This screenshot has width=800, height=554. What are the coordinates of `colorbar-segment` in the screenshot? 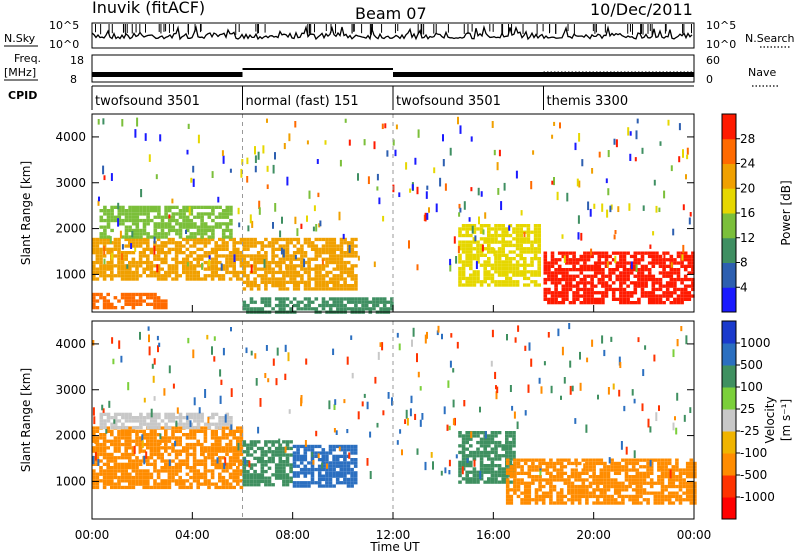 It's located at (729, 250).